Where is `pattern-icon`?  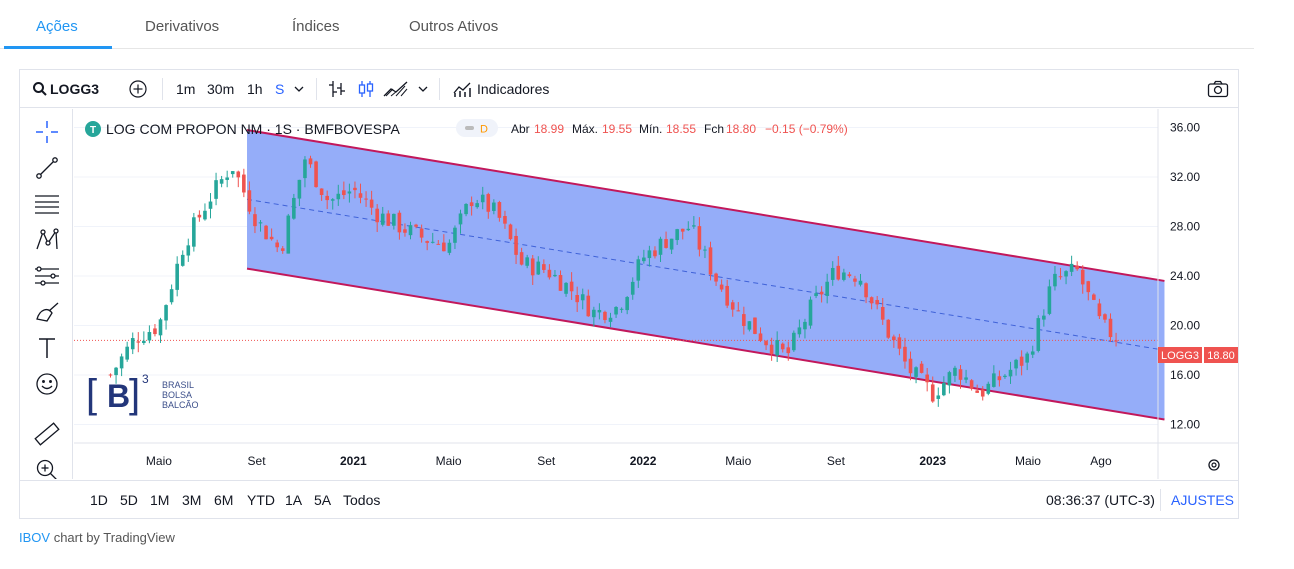 pattern-icon is located at coordinates (47, 240).